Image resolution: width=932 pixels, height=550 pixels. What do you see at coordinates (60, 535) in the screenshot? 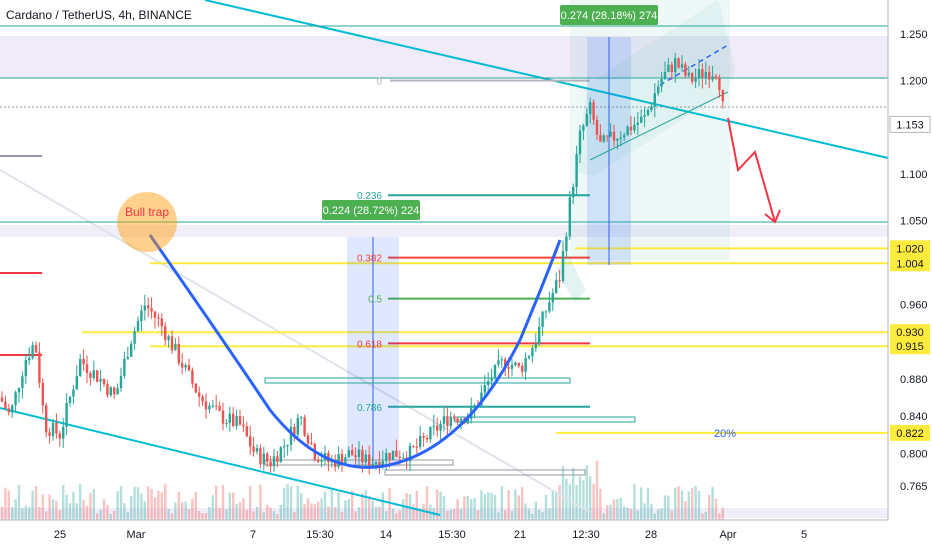
I see `x-tick-label: 25` at bounding box center [60, 535].